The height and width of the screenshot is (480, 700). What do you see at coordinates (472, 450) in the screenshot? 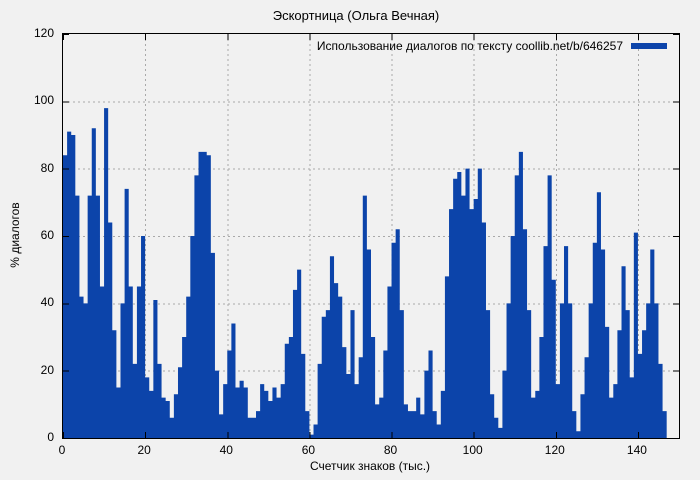
I see `x-tick-label: 100` at bounding box center [472, 450].